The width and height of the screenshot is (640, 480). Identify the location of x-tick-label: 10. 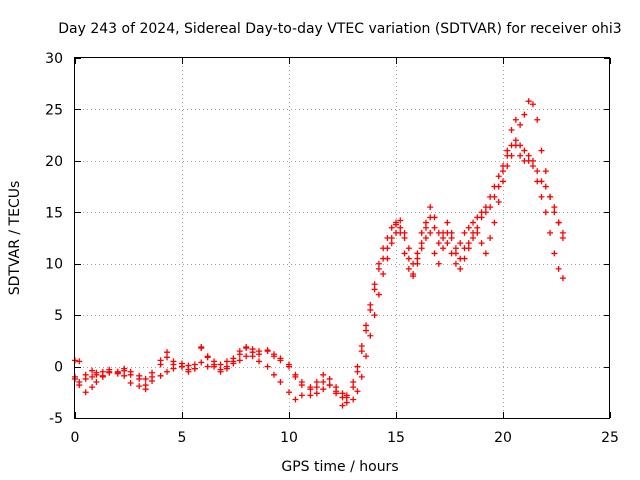
(289, 438).